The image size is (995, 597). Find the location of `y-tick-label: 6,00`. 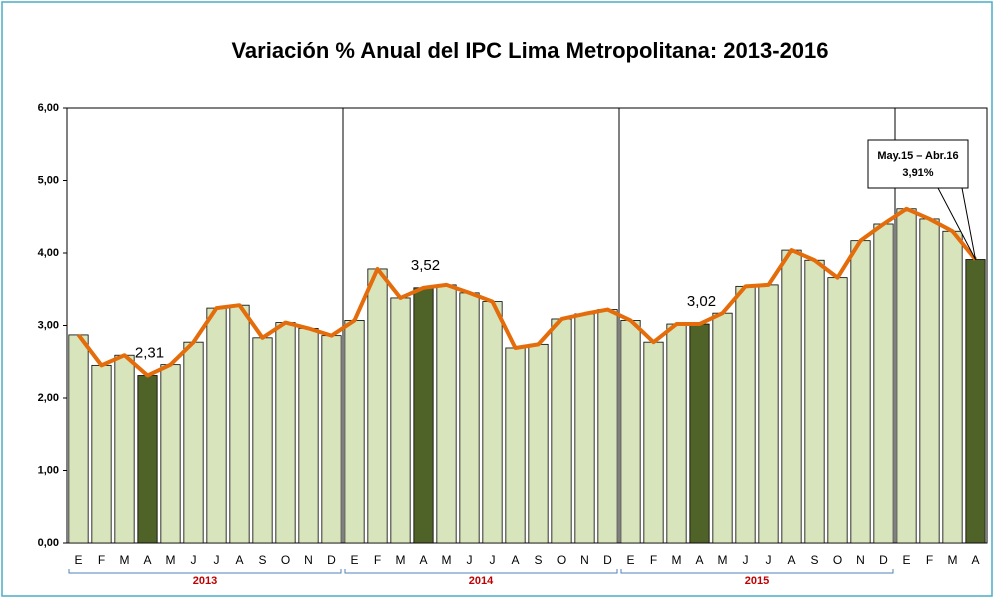

y-tick-label: 6,00 is located at coordinates (48, 108).